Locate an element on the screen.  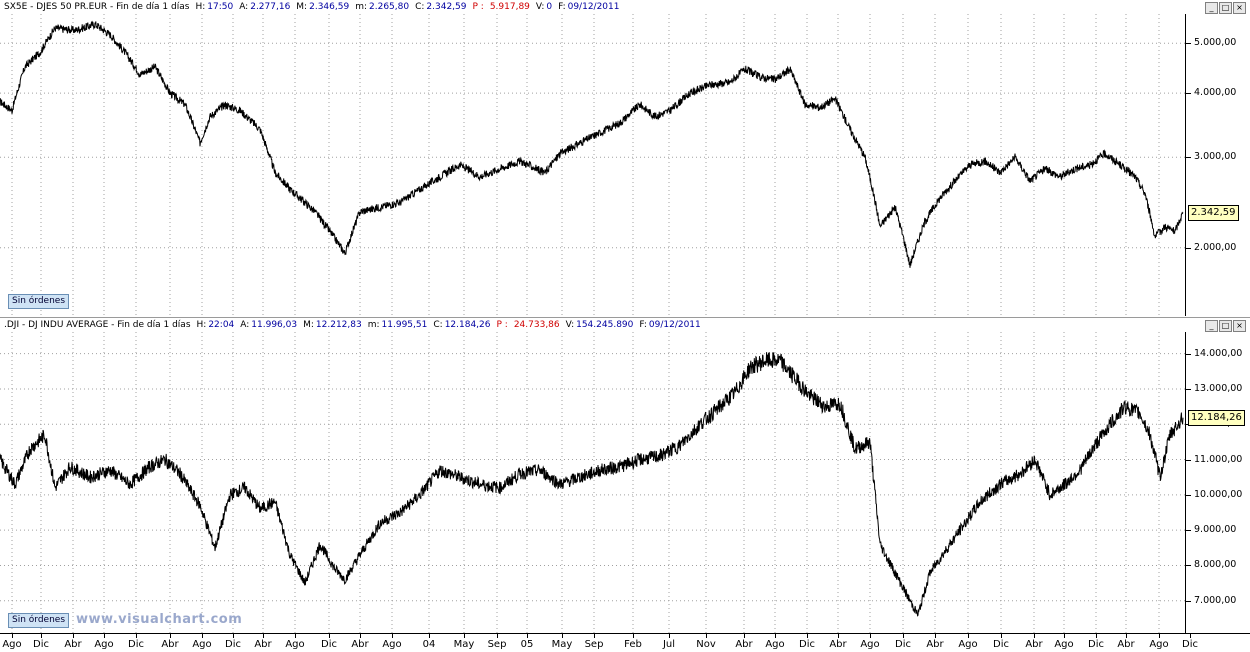
top-orders-badge: Sin órdenes is located at coordinates (39, 301).